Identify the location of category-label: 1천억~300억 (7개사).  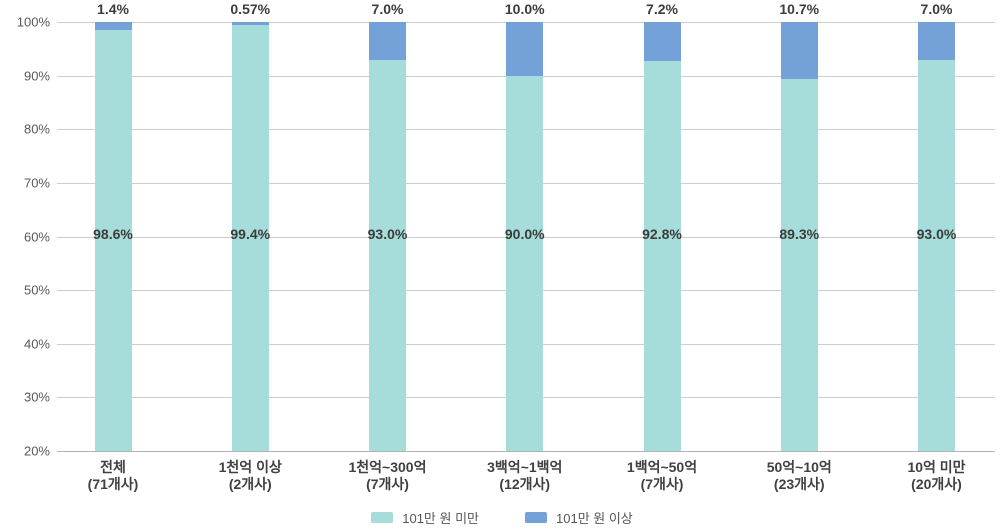
(387, 476).